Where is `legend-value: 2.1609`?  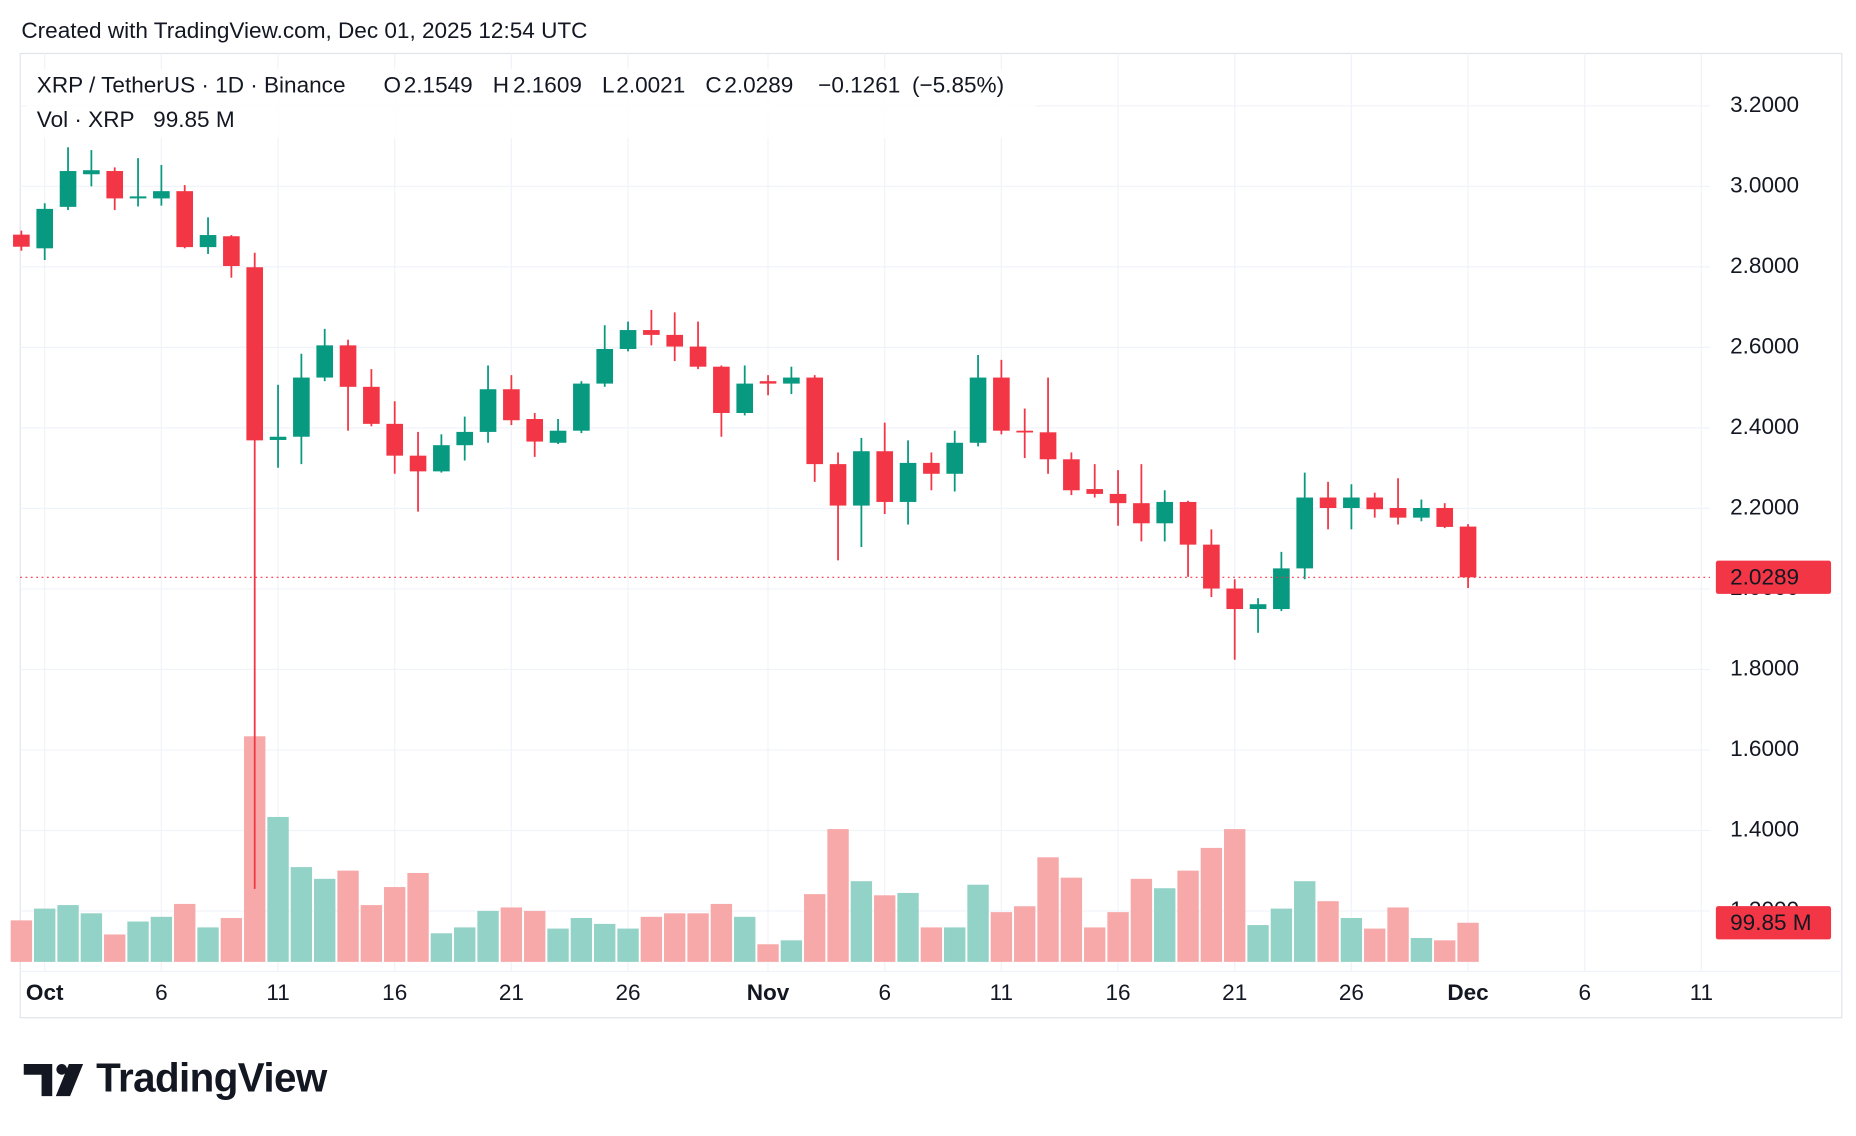
legend-value: 2.1609 is located at coordinates (547, 85).